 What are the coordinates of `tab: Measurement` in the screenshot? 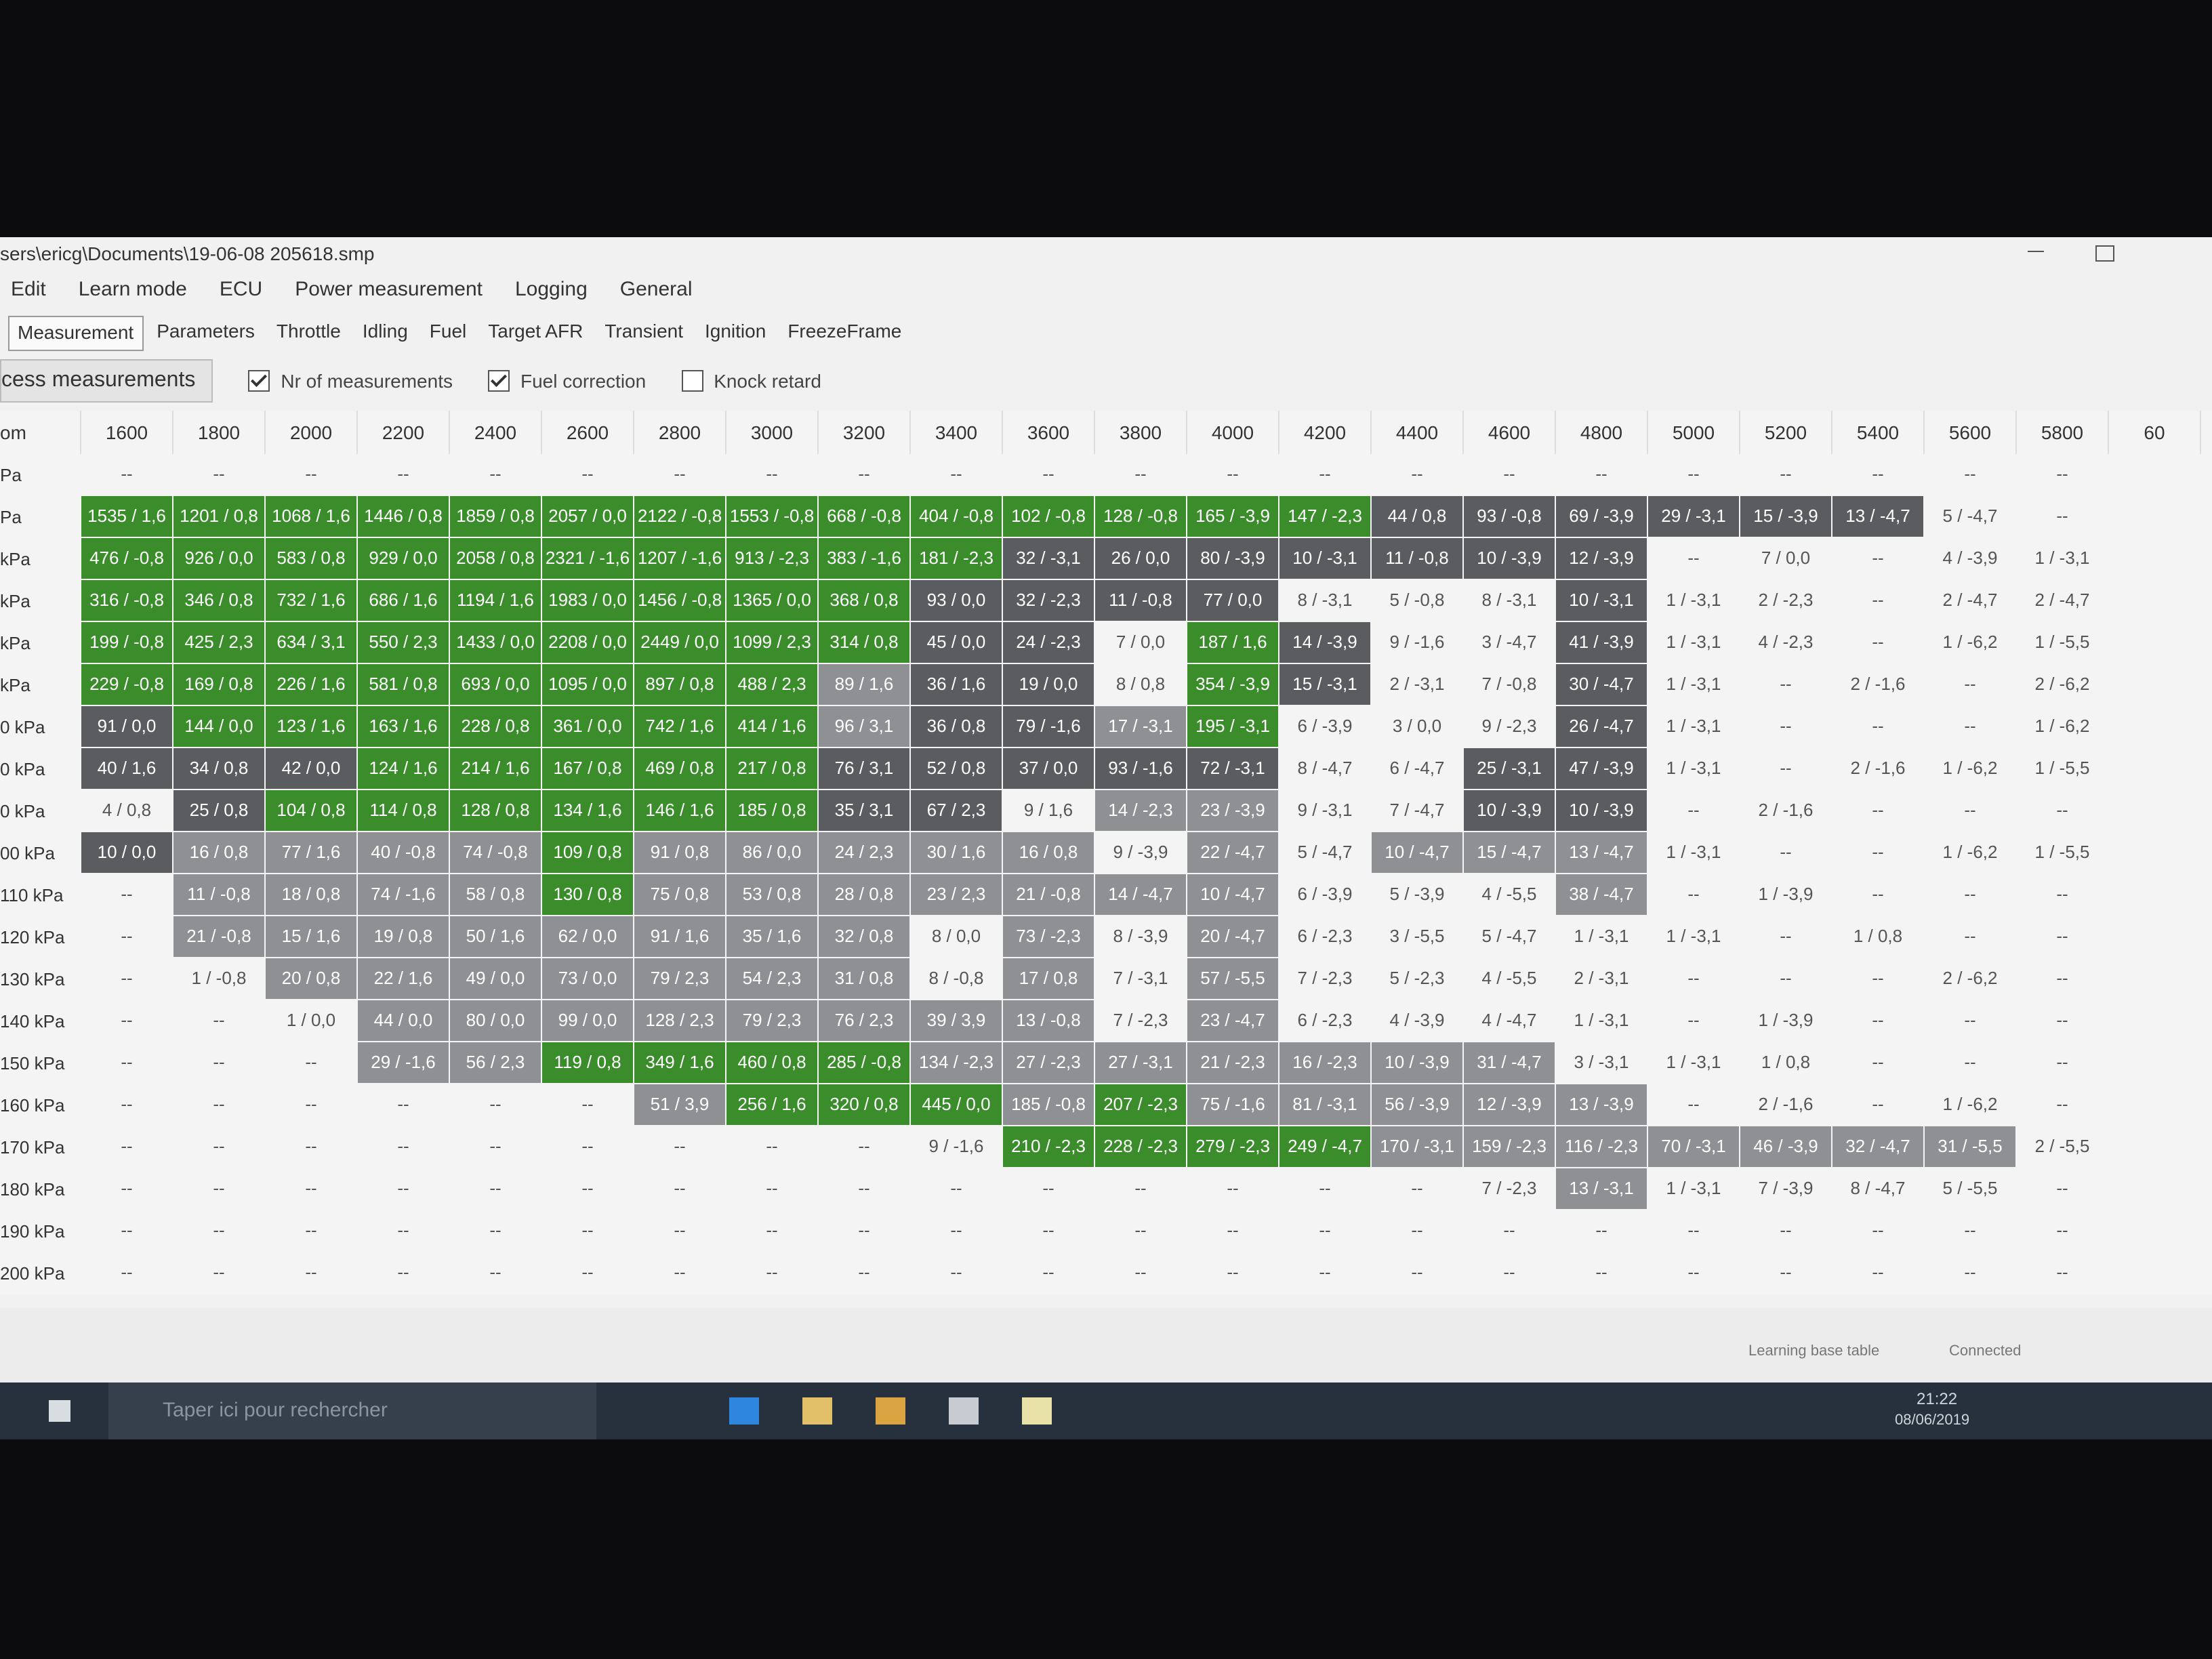 It's located at (76, 333).